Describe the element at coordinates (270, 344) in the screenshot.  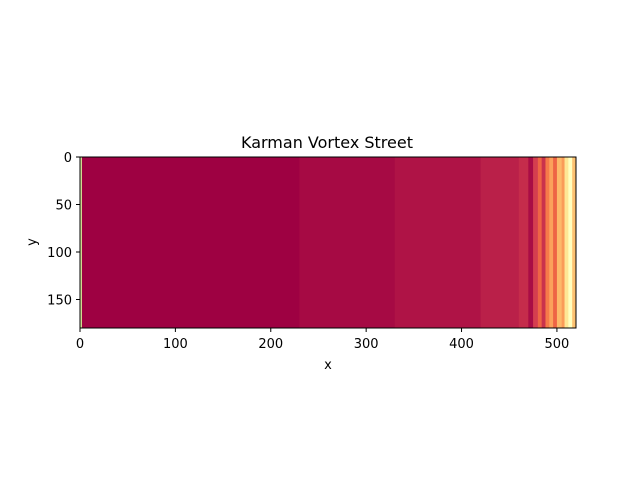
I see `x-tick-label: 200` at that location.